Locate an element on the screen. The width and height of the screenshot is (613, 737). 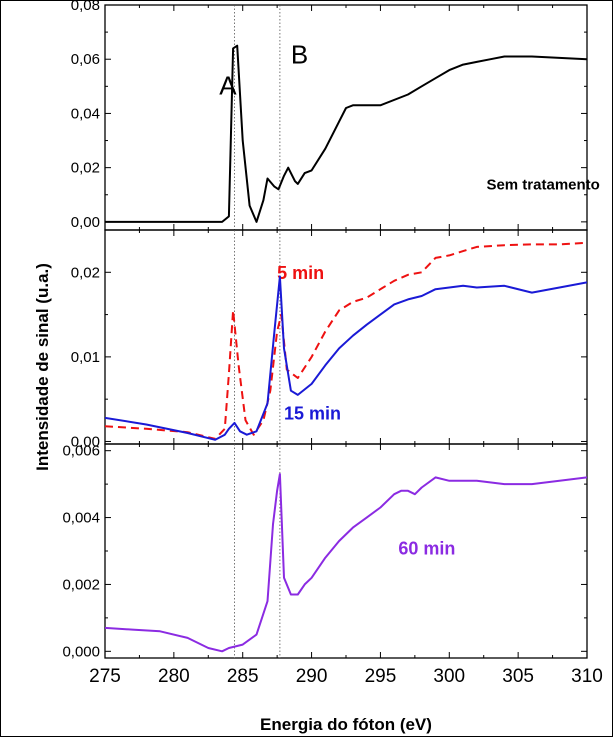
y-tick-label: 0,006 is located at coordinates (81, 451).